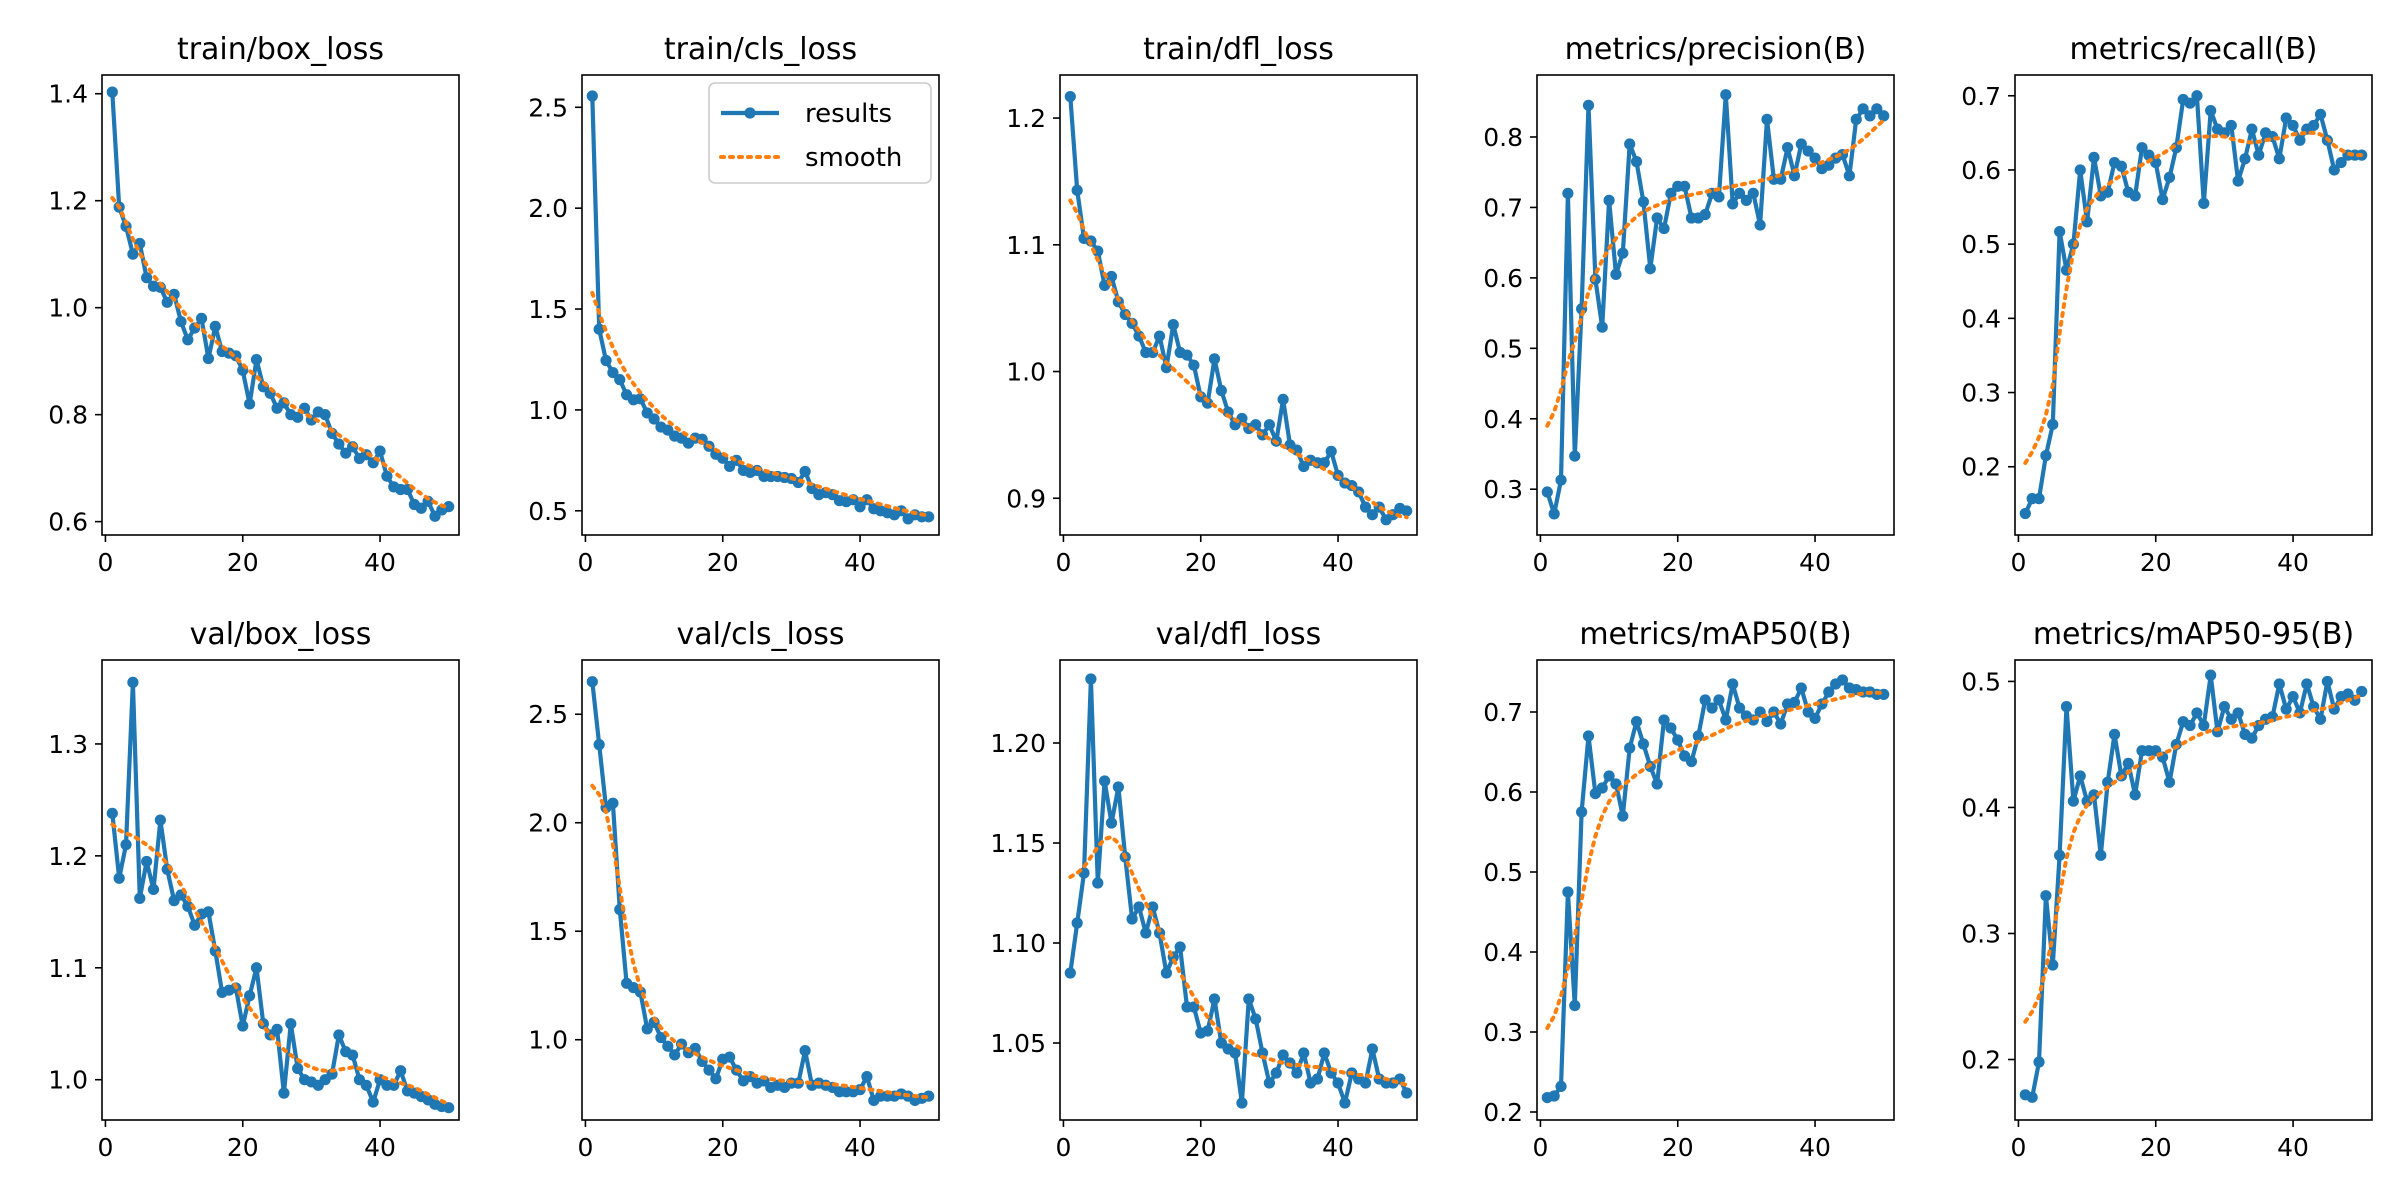 Image resolution: width=2400 pixels, height=1200 pixels. I want to click on y-tick-label: 1.4, so click(68, 94).